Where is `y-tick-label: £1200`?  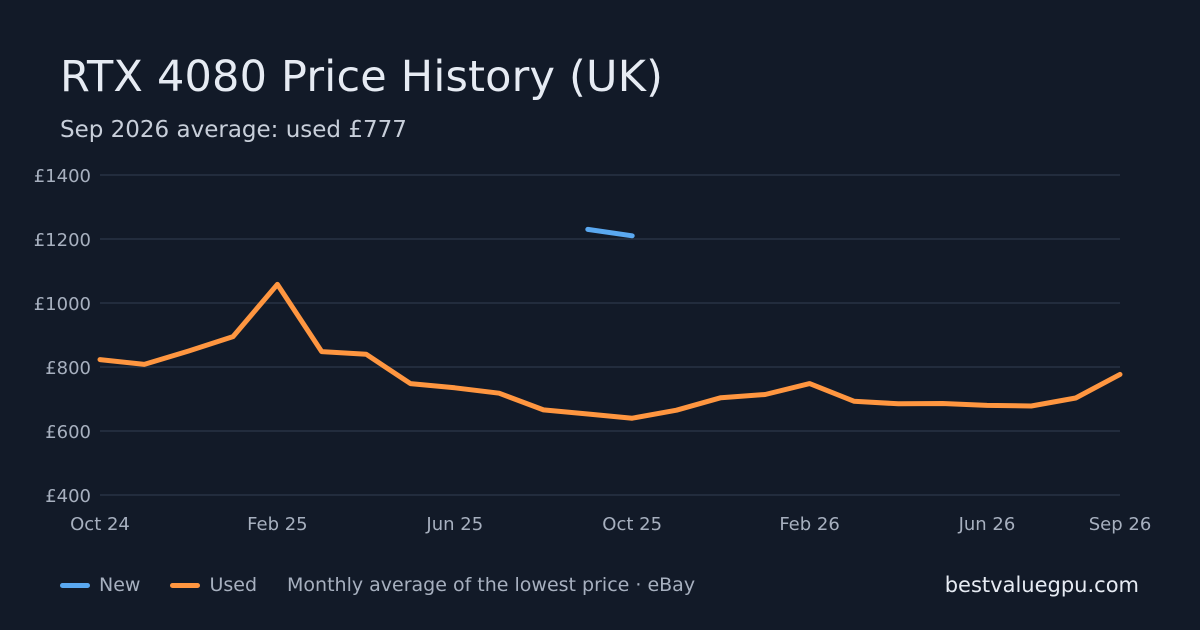
y-tick-label: £1200 is located at coordinates (62, 240).